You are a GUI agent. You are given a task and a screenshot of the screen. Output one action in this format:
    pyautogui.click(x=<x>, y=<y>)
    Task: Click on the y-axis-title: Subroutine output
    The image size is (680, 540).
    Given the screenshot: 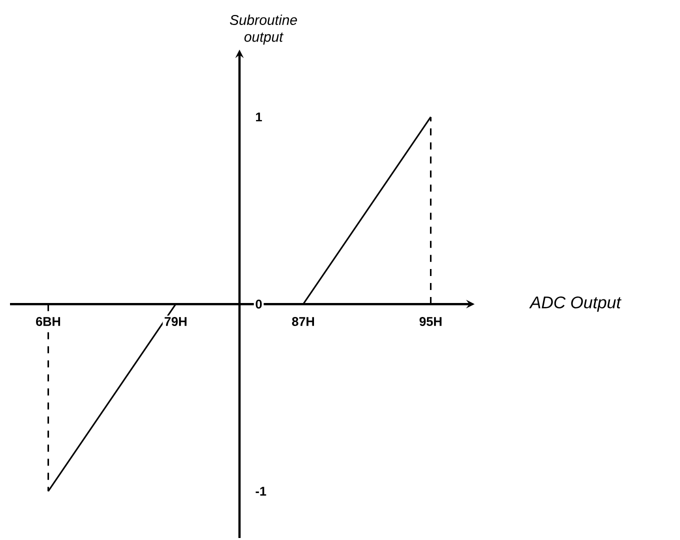 What is the action you would take?
    pyautogui.click(x=263, y=29)
    